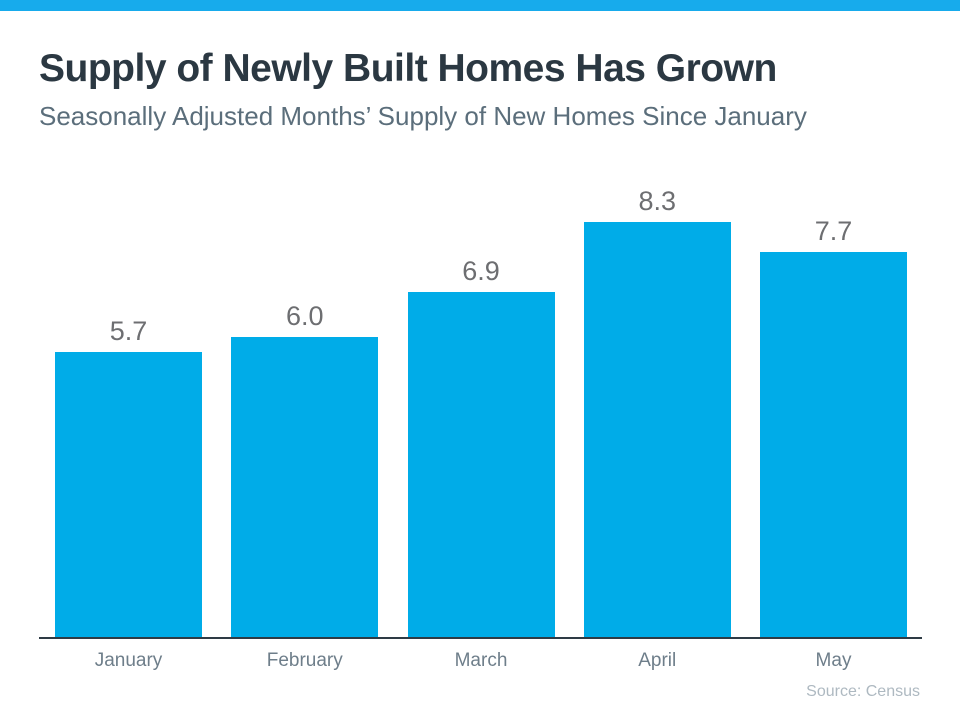 Image resolution: width=960 pixels, height=720 pixels. What do you see at coordinates (657, 201) in the screenshot?
I see `value-label-april: 8.3` at bounding box center [657, 201].